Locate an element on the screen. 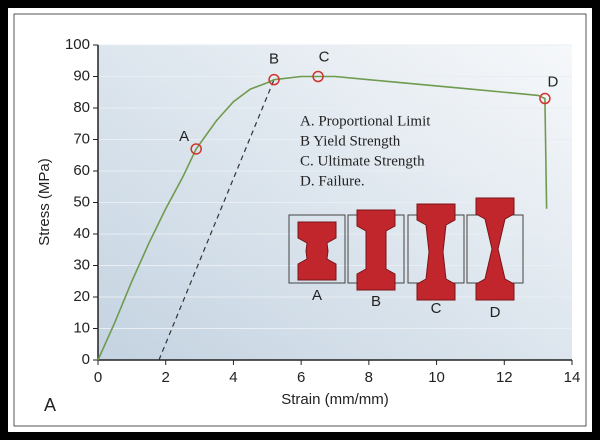 The image size is (600, 440). point-label: B is located at coordinates (274, 59).